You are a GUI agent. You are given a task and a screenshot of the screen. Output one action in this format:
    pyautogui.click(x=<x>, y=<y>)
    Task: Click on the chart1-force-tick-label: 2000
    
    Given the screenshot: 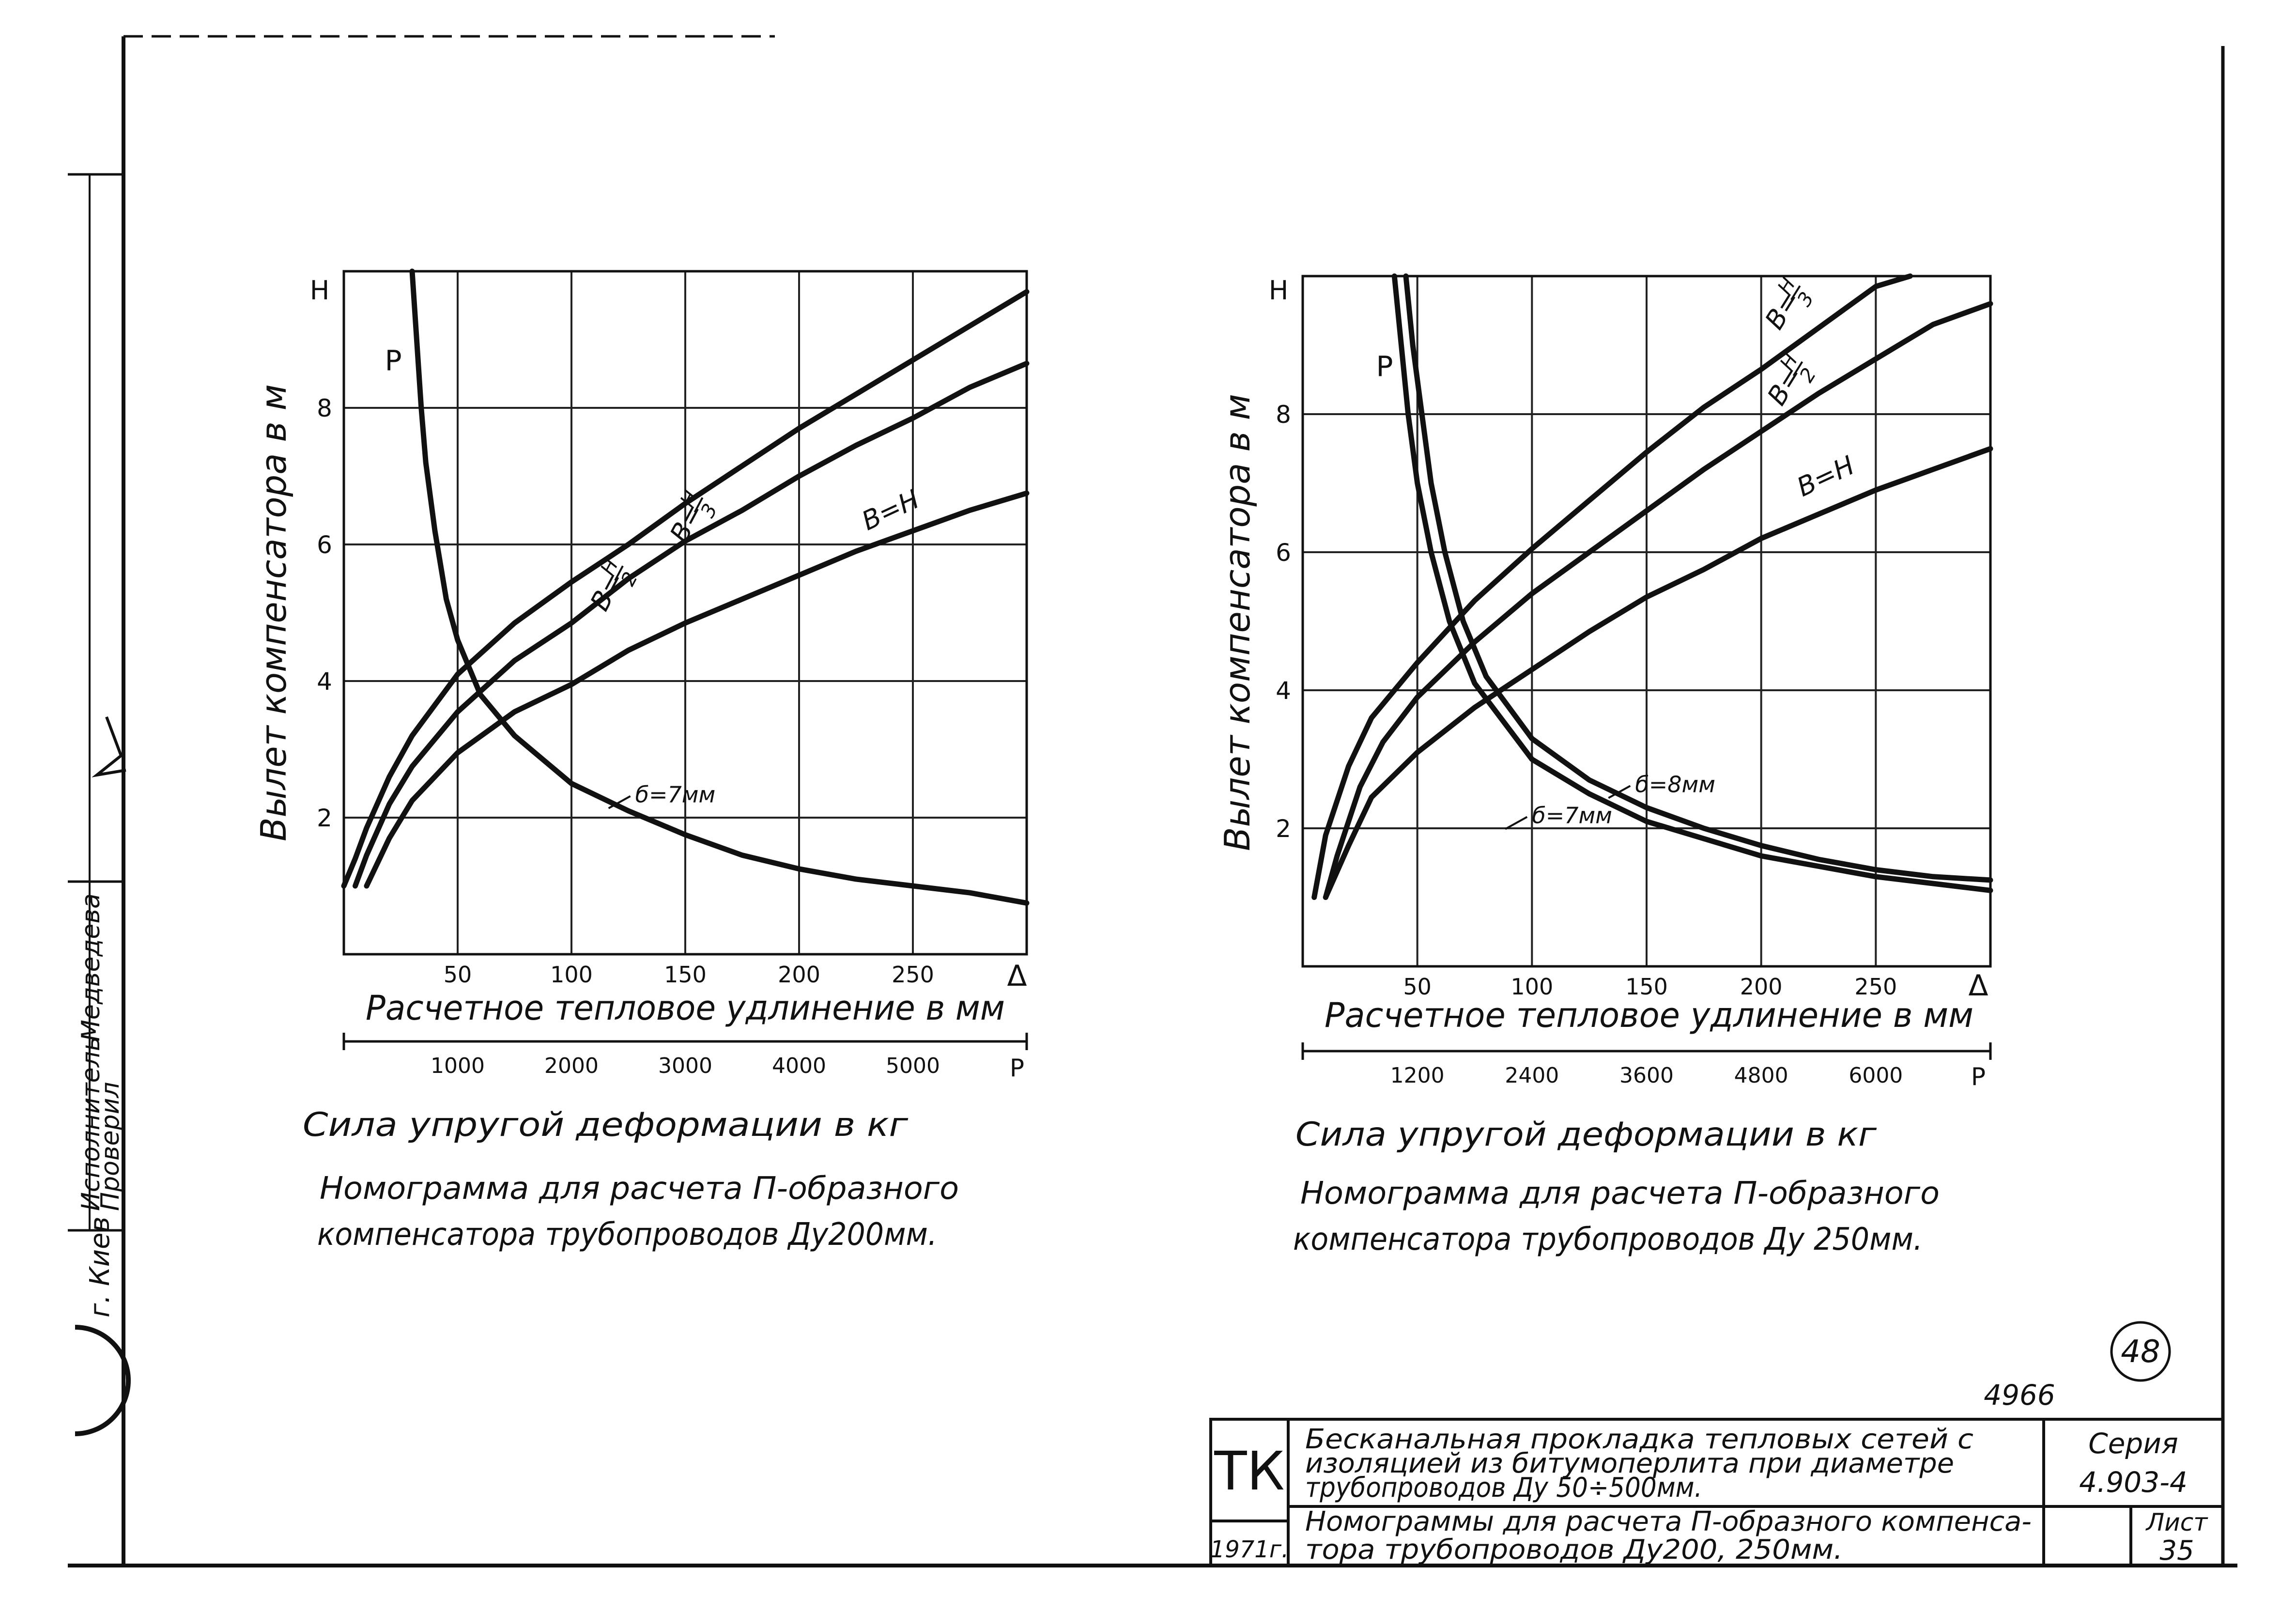 What is the action you would take?
    pyautogui.click(x=571, y=1066)
    